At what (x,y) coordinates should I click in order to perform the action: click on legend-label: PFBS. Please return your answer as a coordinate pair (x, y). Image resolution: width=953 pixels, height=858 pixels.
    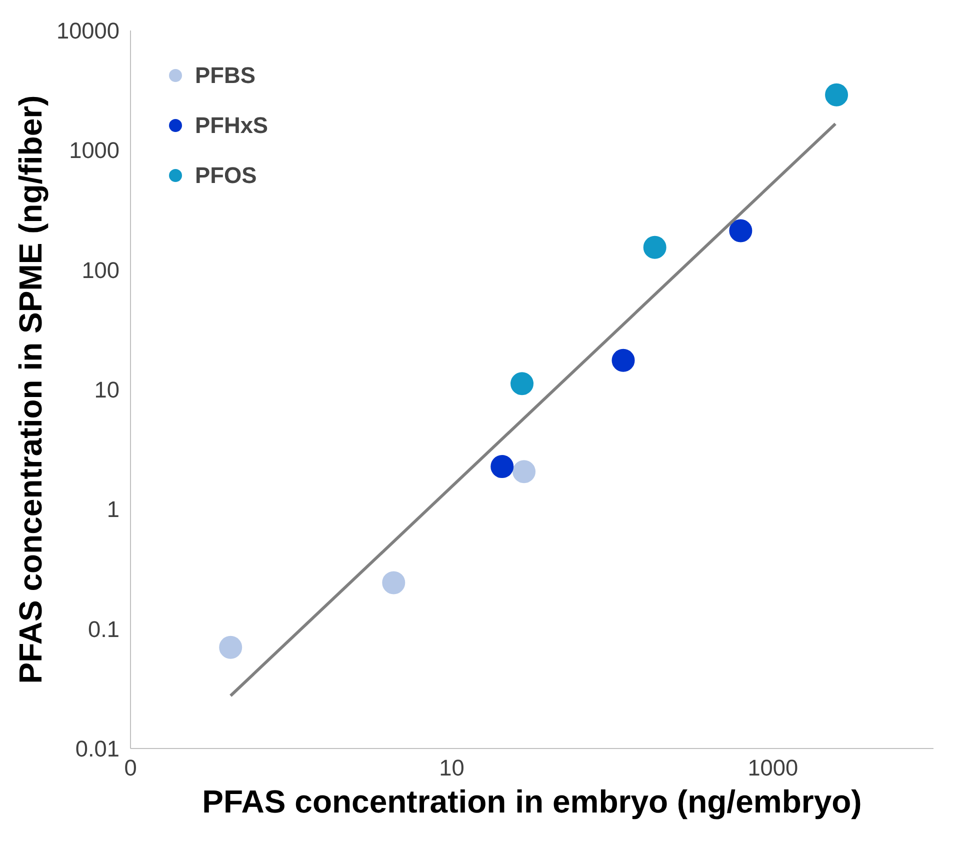
    Looking at the image, I should click on (225, 75).